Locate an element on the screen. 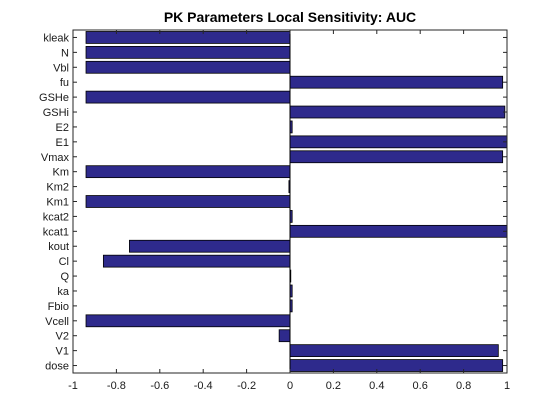  bar-GSHi is located at coordinates (397, 112).